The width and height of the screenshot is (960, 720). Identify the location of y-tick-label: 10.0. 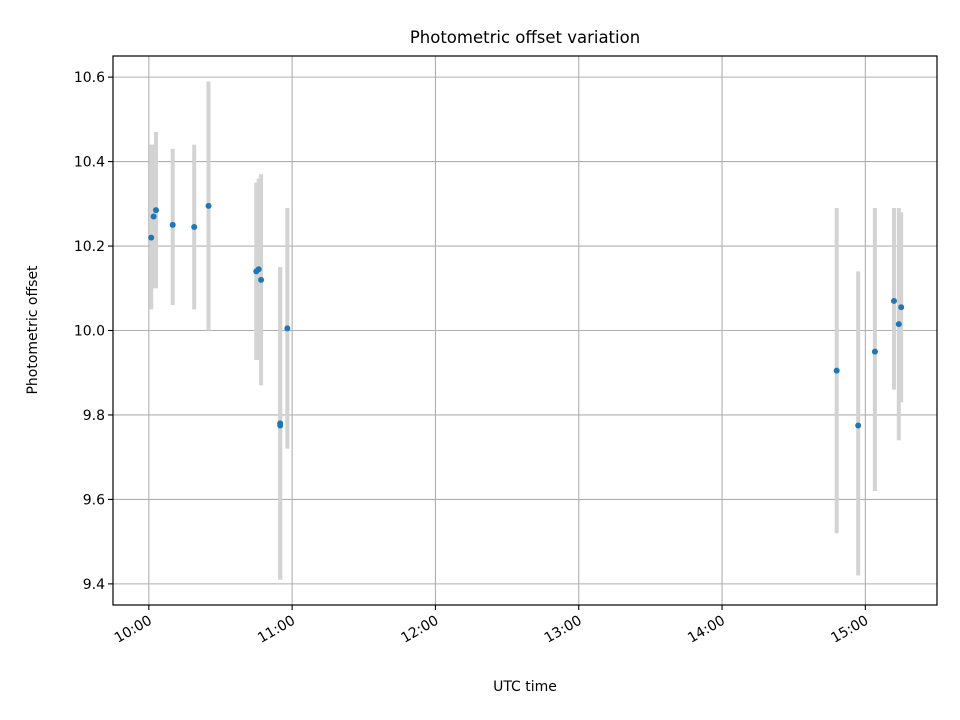
(89, 332).